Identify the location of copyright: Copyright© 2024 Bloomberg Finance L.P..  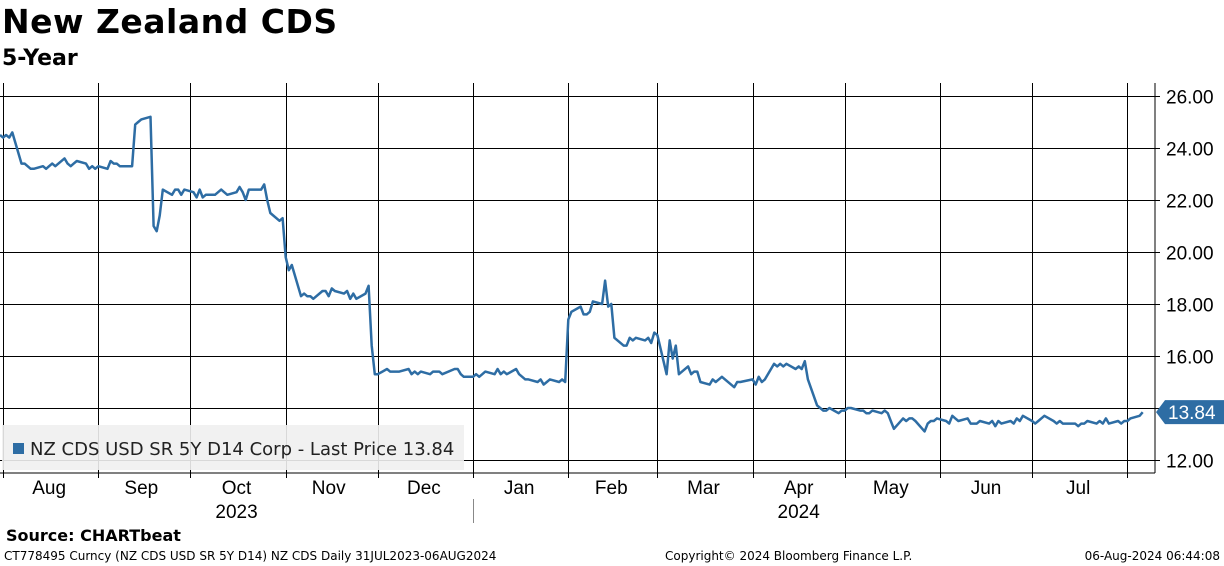
(789, 556).